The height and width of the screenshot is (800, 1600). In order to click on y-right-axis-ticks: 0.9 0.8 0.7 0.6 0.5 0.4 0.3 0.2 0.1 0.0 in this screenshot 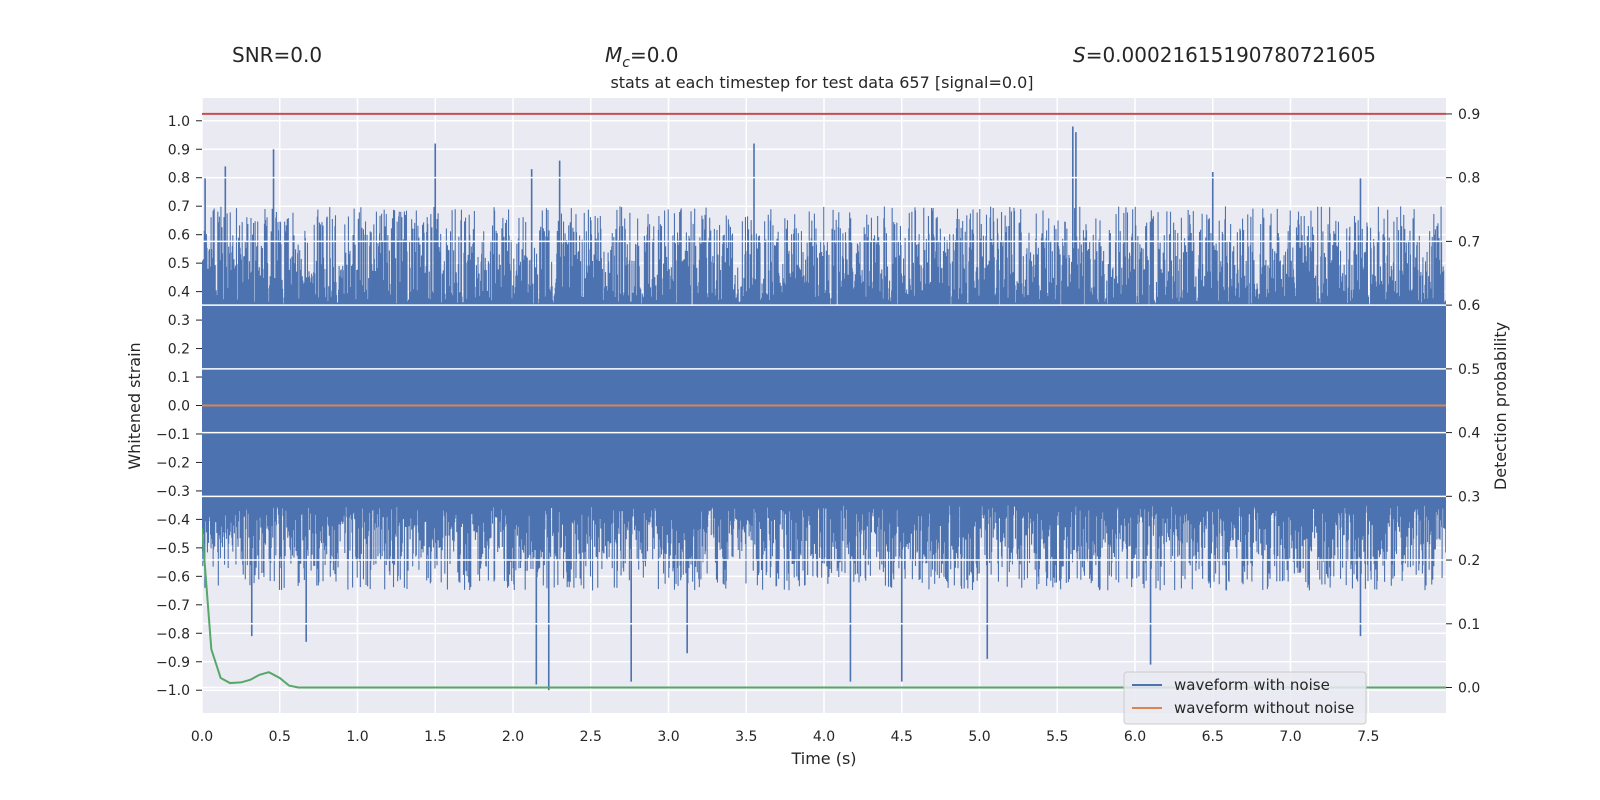, I will do `click(1463, 402)`.